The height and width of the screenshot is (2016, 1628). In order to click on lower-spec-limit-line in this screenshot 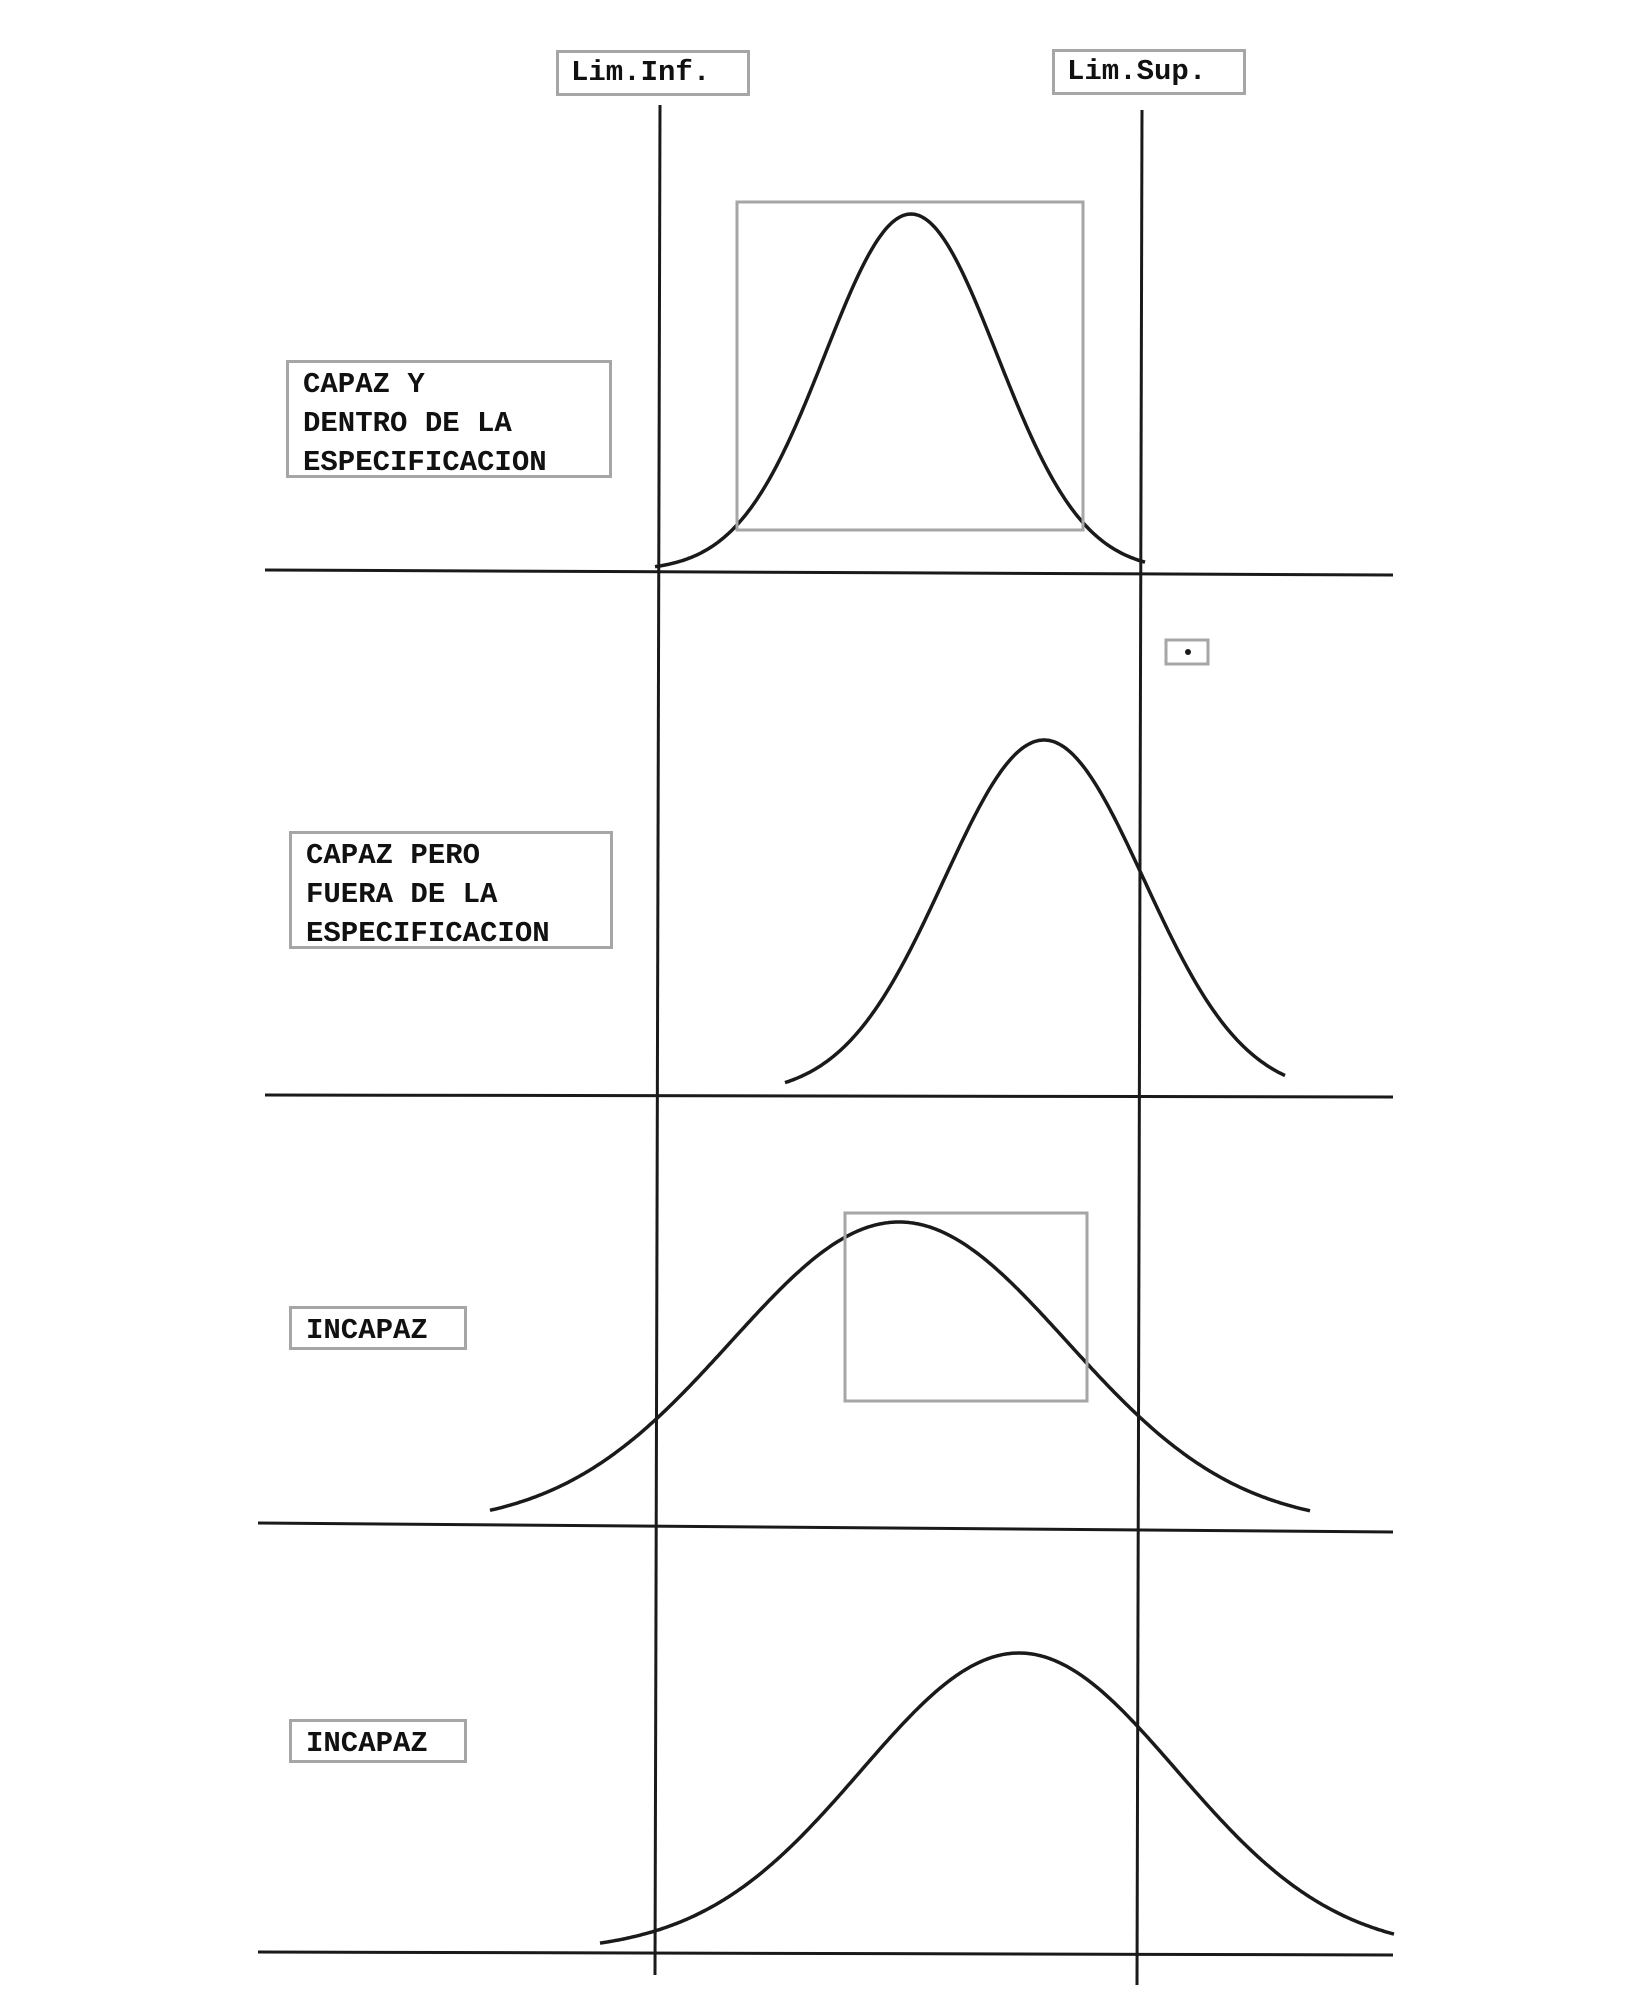, I will do `click(657, 1040)`.